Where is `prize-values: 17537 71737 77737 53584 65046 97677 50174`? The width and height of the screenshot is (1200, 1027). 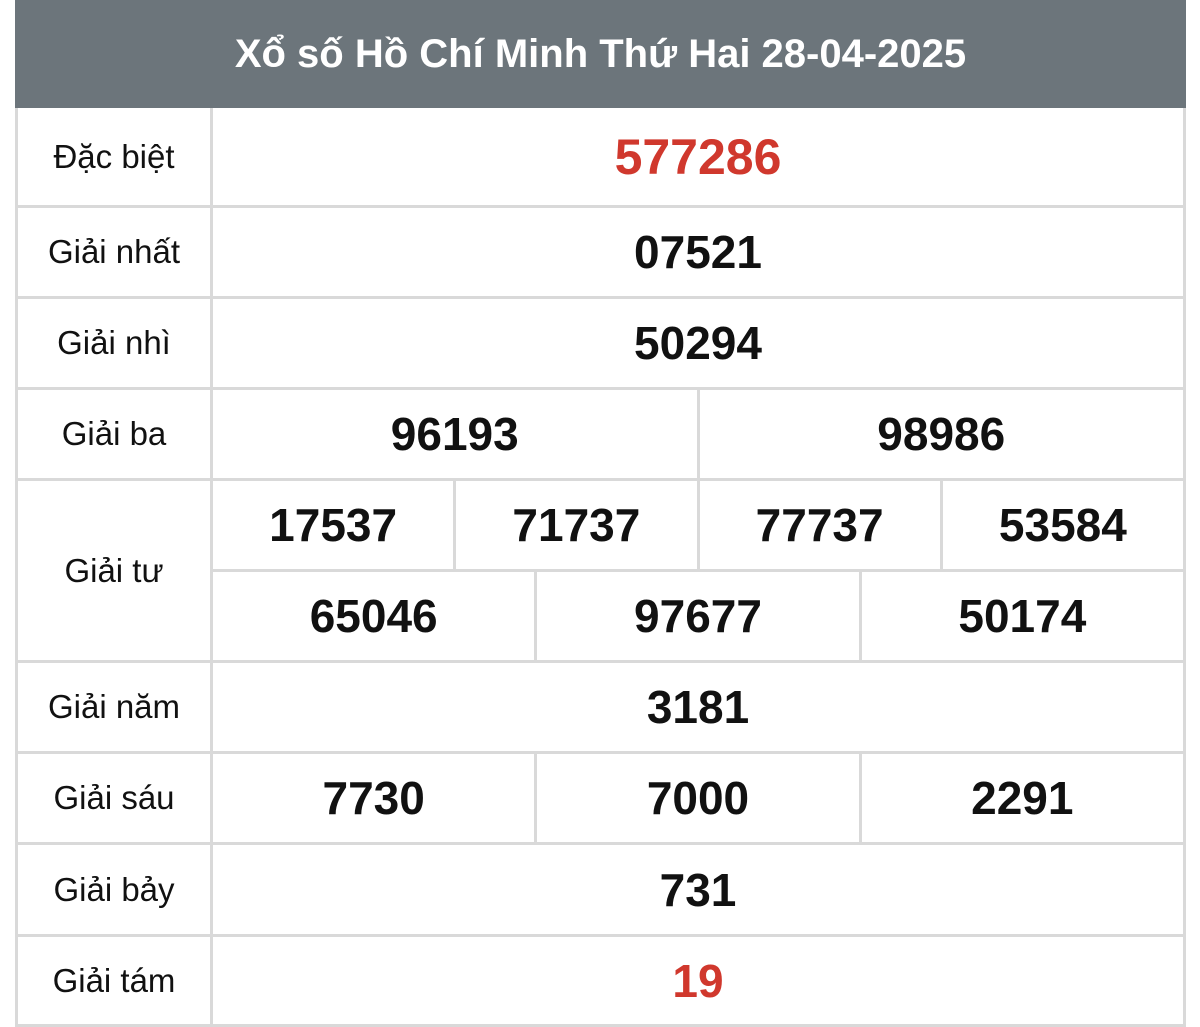
prize-values: 17537 71737 77737 53584 65046 97677 50174 is located at coordinates (698, 570).